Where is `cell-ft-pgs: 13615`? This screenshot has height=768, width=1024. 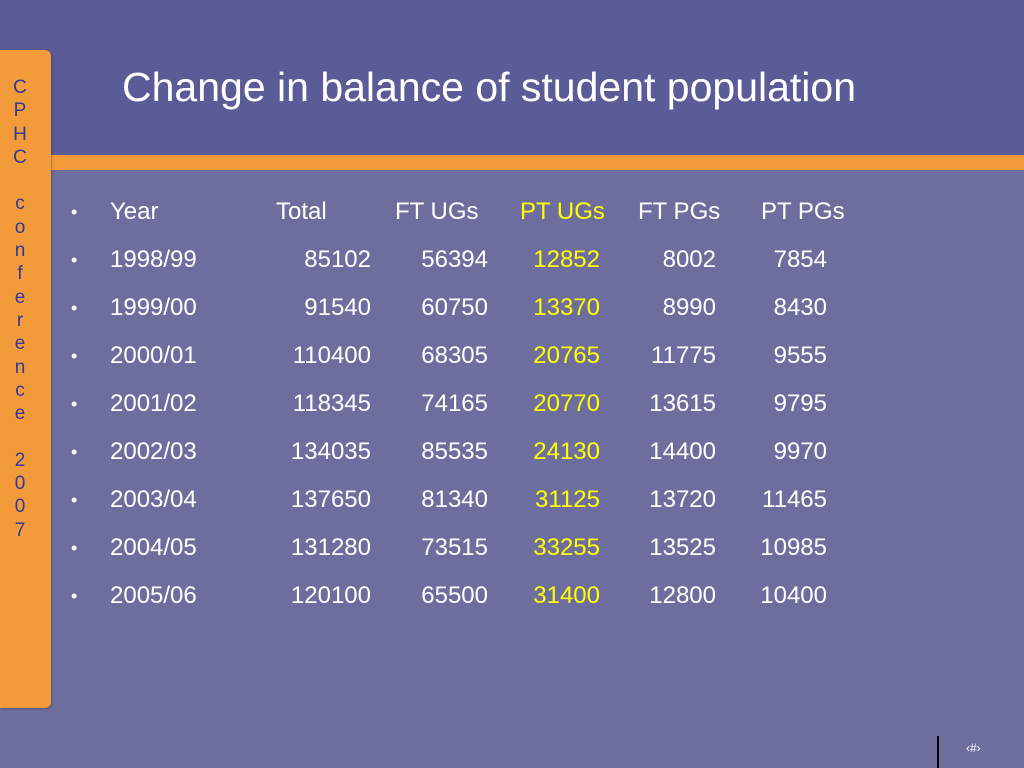
cell-ft-pgs: 13615 is located at coordinates (682, 403).